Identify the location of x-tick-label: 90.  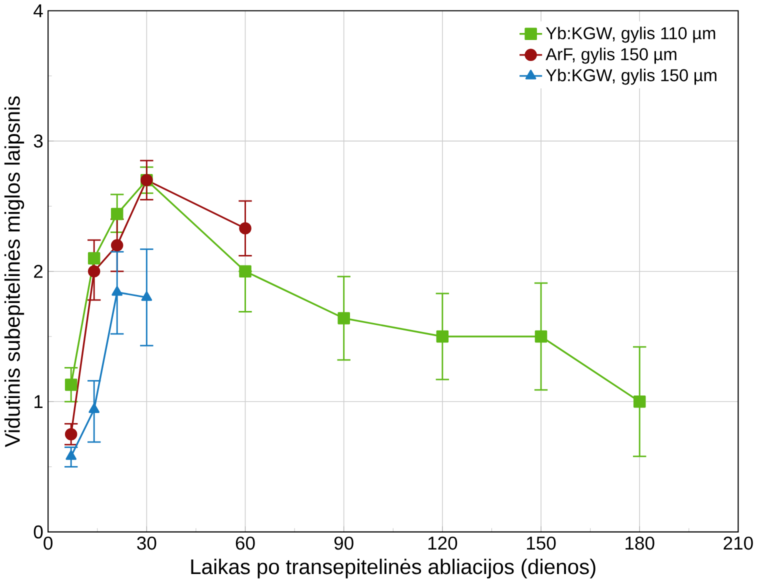
(344, 543).